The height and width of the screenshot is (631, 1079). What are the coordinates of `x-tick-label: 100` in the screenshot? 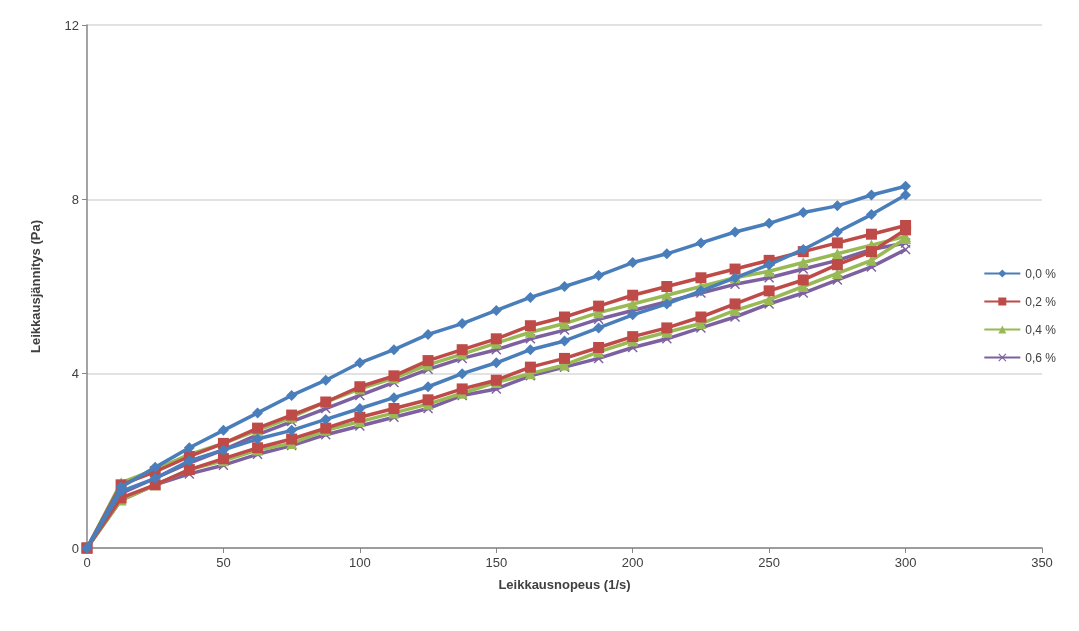 It's located at (360, 562).